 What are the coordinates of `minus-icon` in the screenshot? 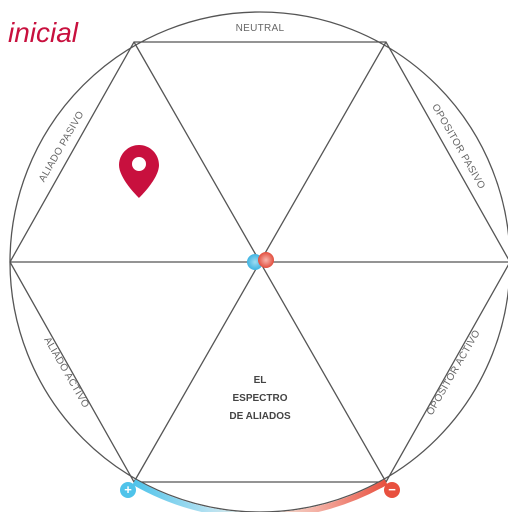 It's located at (392, 490).